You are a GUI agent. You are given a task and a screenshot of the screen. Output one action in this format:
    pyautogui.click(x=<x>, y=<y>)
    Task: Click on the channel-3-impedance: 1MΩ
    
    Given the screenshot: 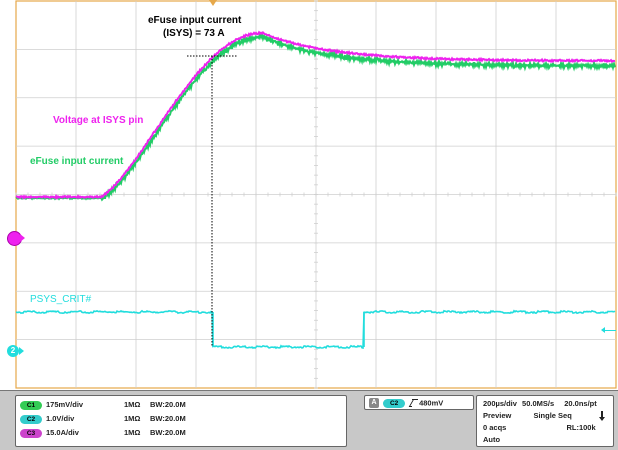 What is the action you would take?
    pyautogui.click(x=132, y=433)
    